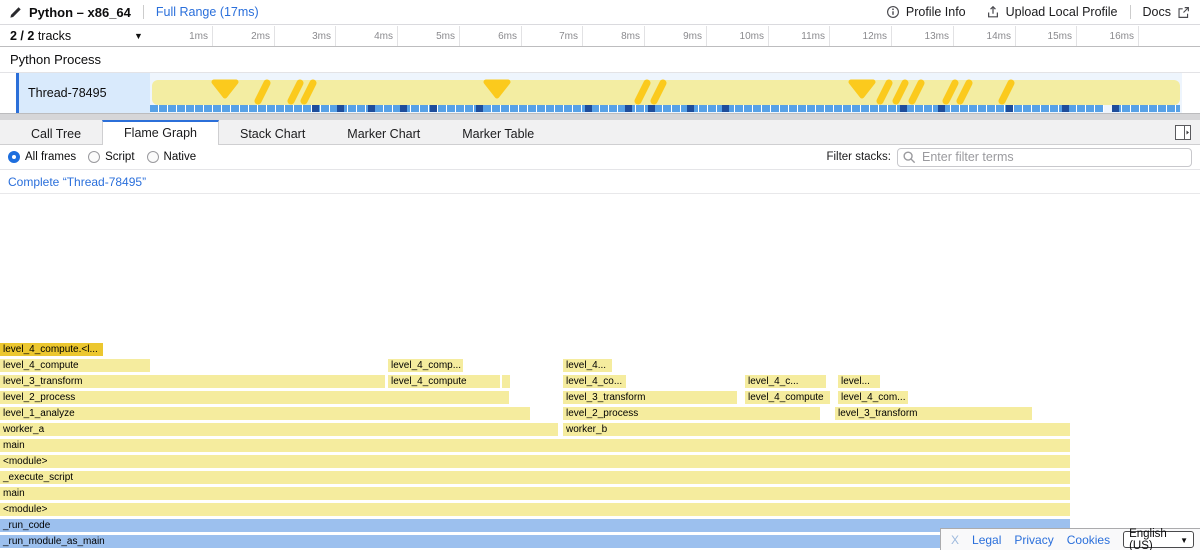 The height and width of the screenshot is (550, 1200). I want to click on footer-link-legal: Legal, so click(987, 539).